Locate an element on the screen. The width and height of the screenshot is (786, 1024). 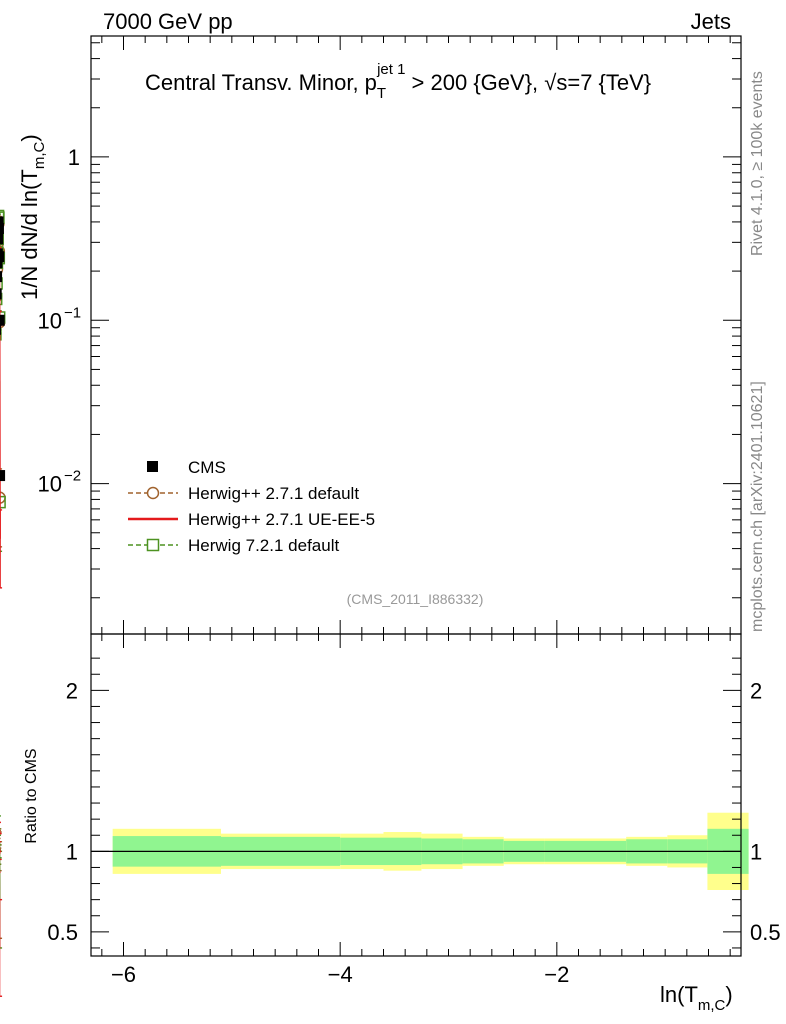
x-tick-label: −6 is located at coordinates (123, 974).